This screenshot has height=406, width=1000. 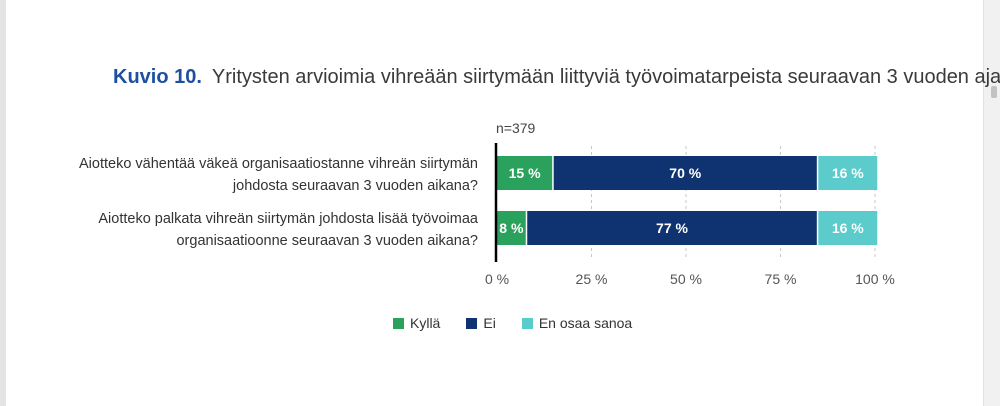 I want to click on legend-item: En osaa sanoa, so click(x=577, y=323).